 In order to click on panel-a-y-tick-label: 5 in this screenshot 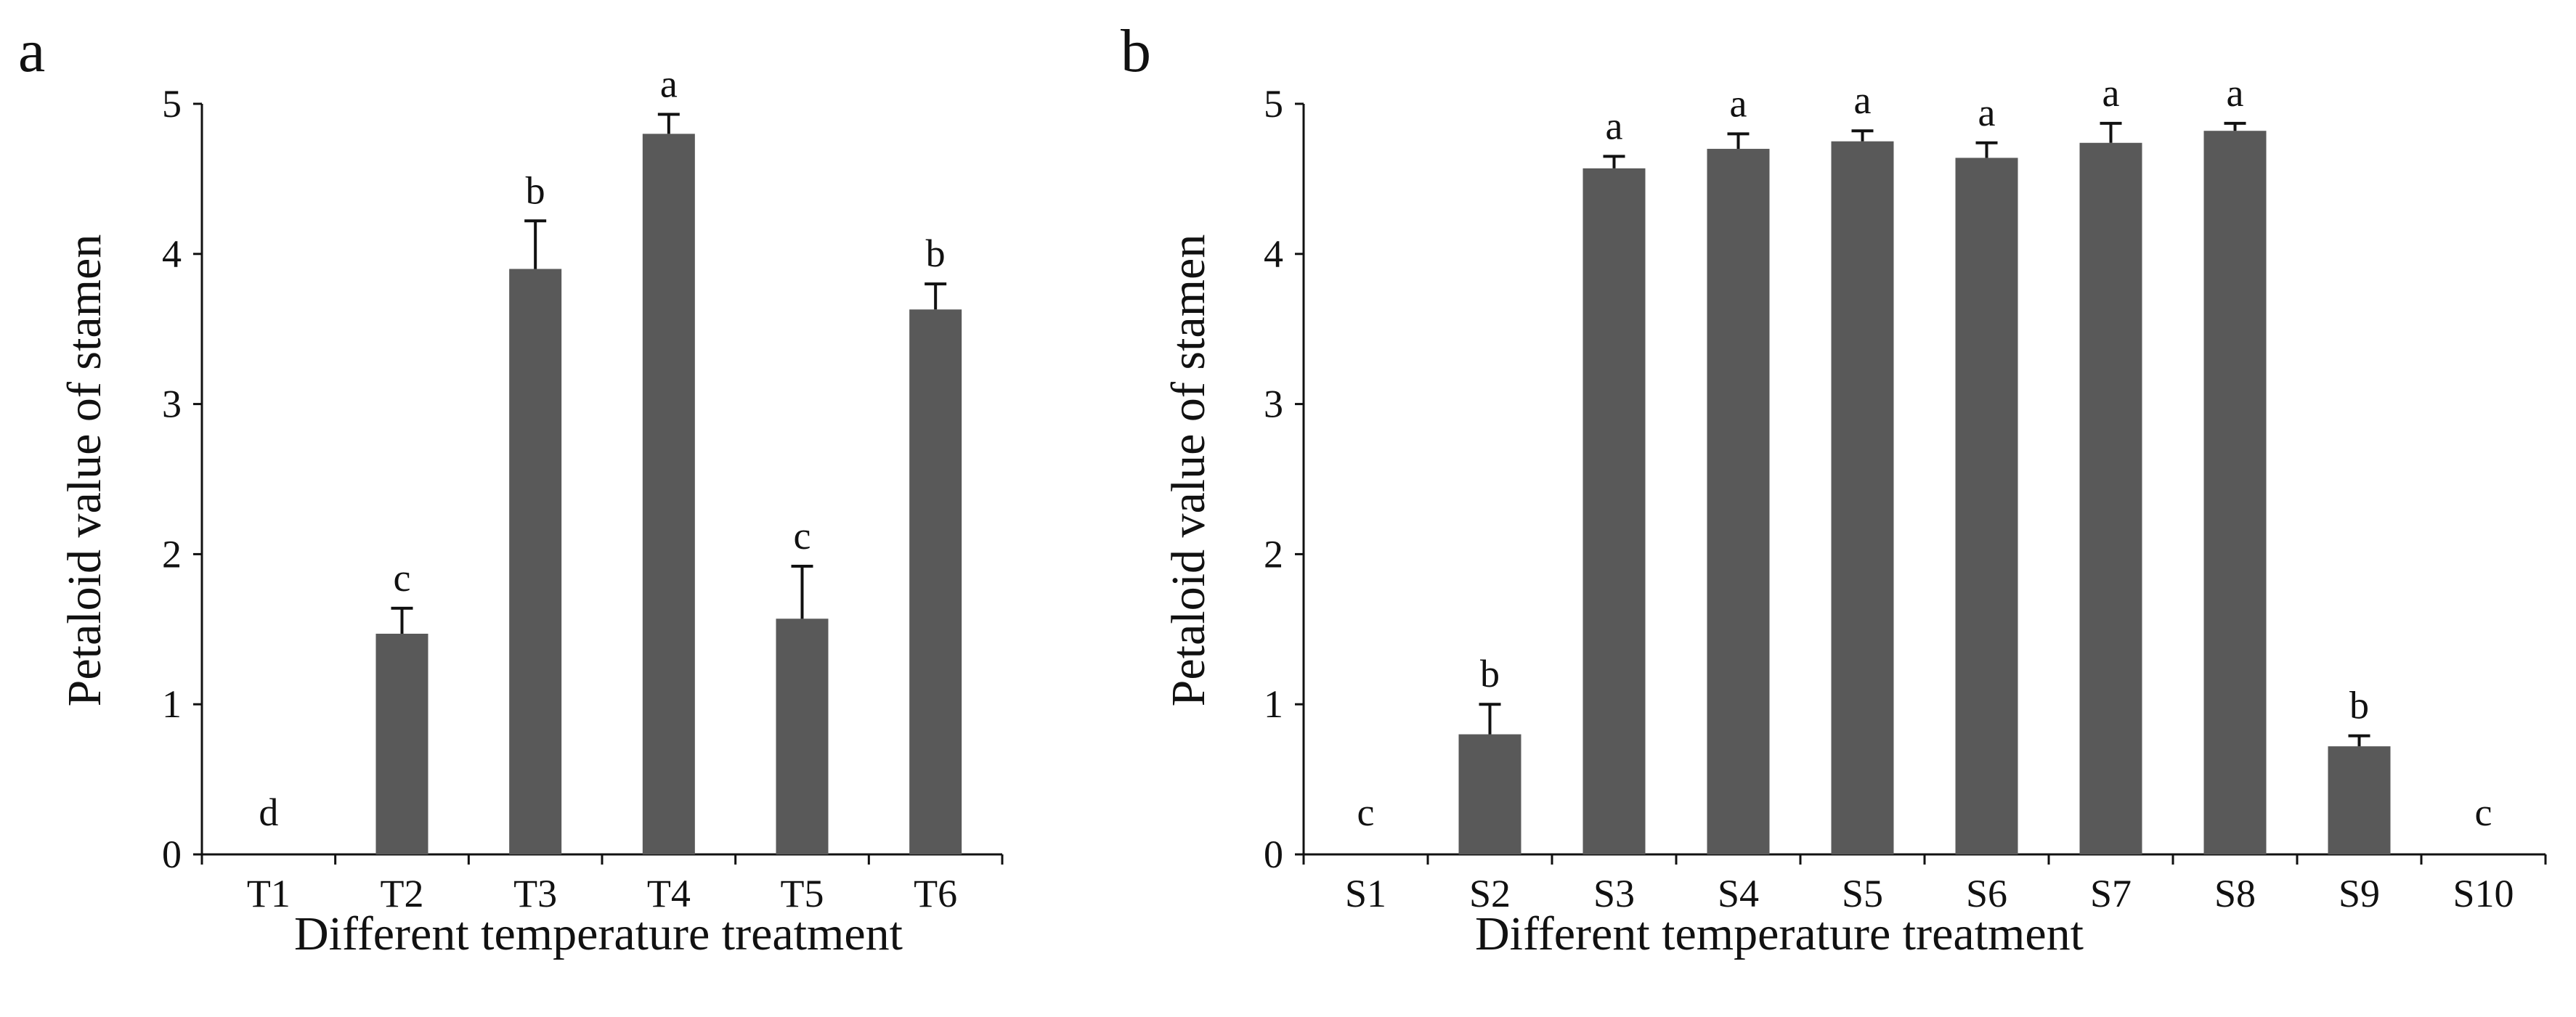, I will do `click(172, 104)`.